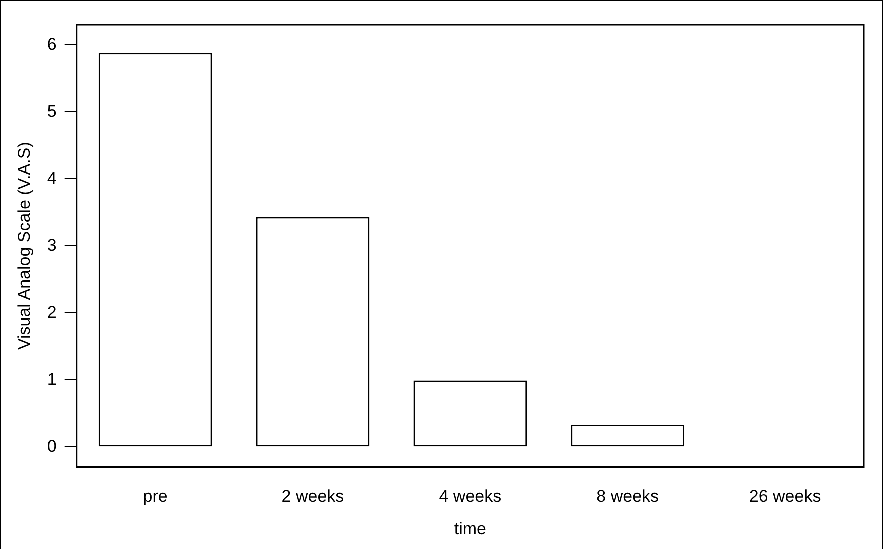  Describe the element at coordinates (155, 496) in the screenshot. I see `x-tick-label: pre` at that location.